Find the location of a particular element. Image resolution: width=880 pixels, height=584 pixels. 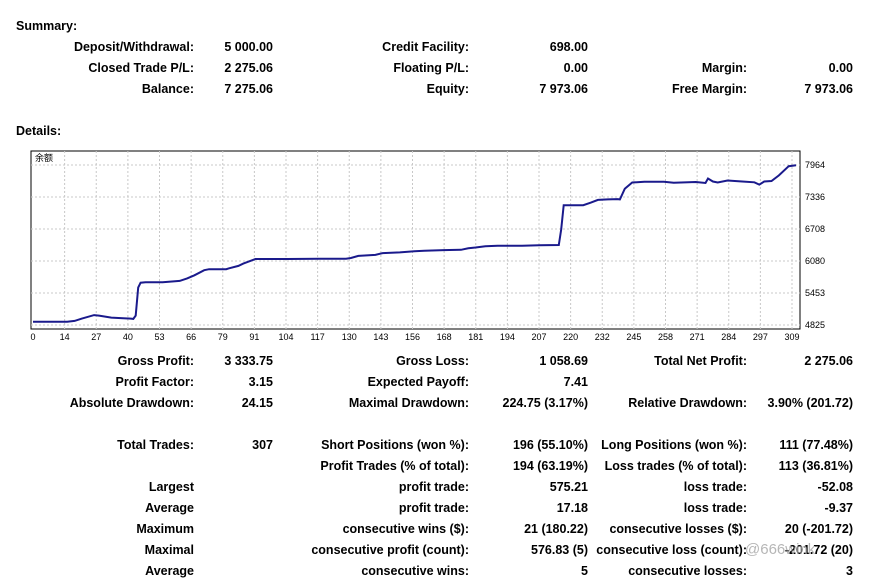

x-tick-label: 245 is located at coordinates (633, 337).